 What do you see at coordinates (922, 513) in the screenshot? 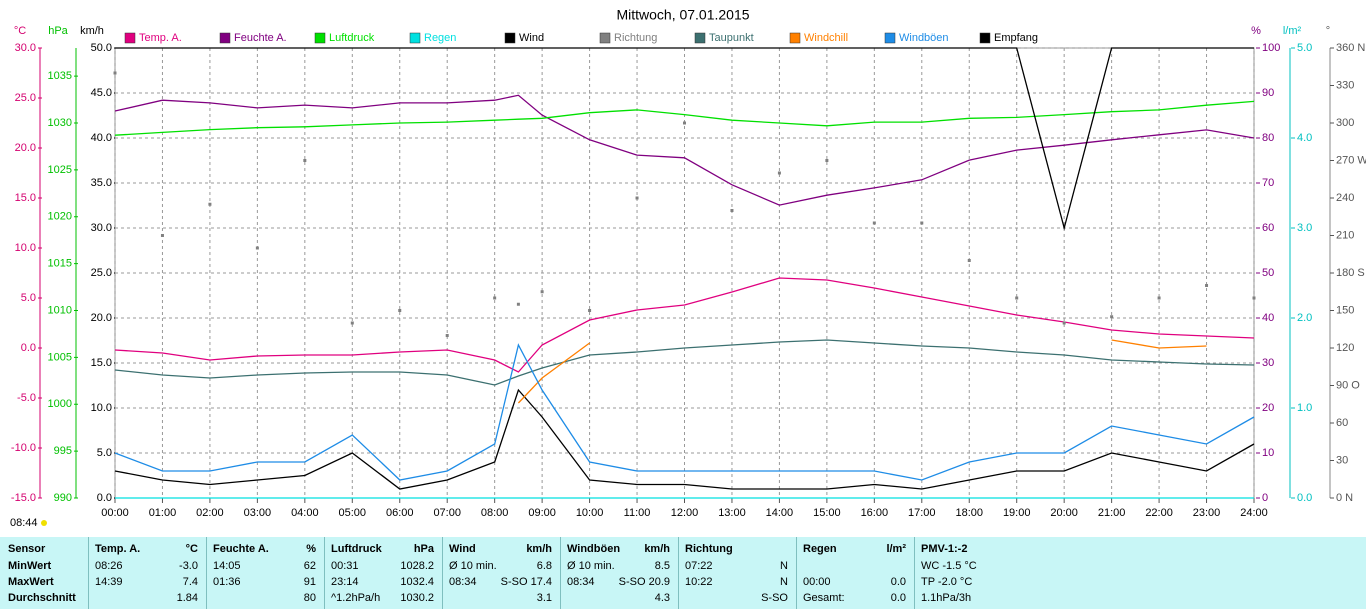
I see `x-tick-label: 17:00` at bounding box center [922, 513].